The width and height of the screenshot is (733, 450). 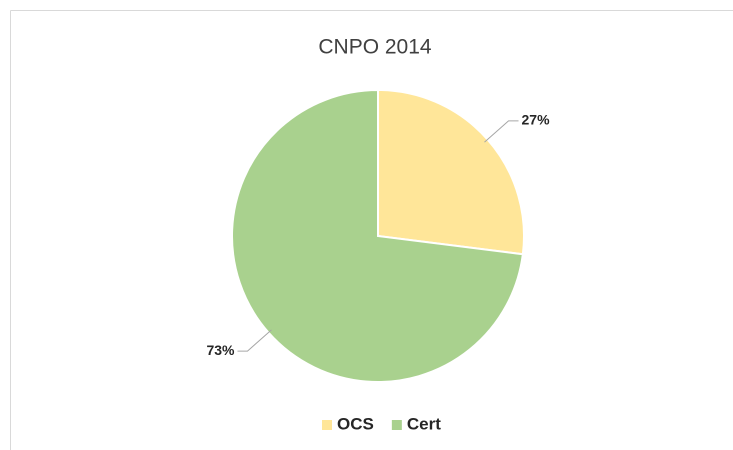 What do you see at coordinates (220, 350) in the screenshot?
I see `data-label: 73%` at bounding box center [220, 350].